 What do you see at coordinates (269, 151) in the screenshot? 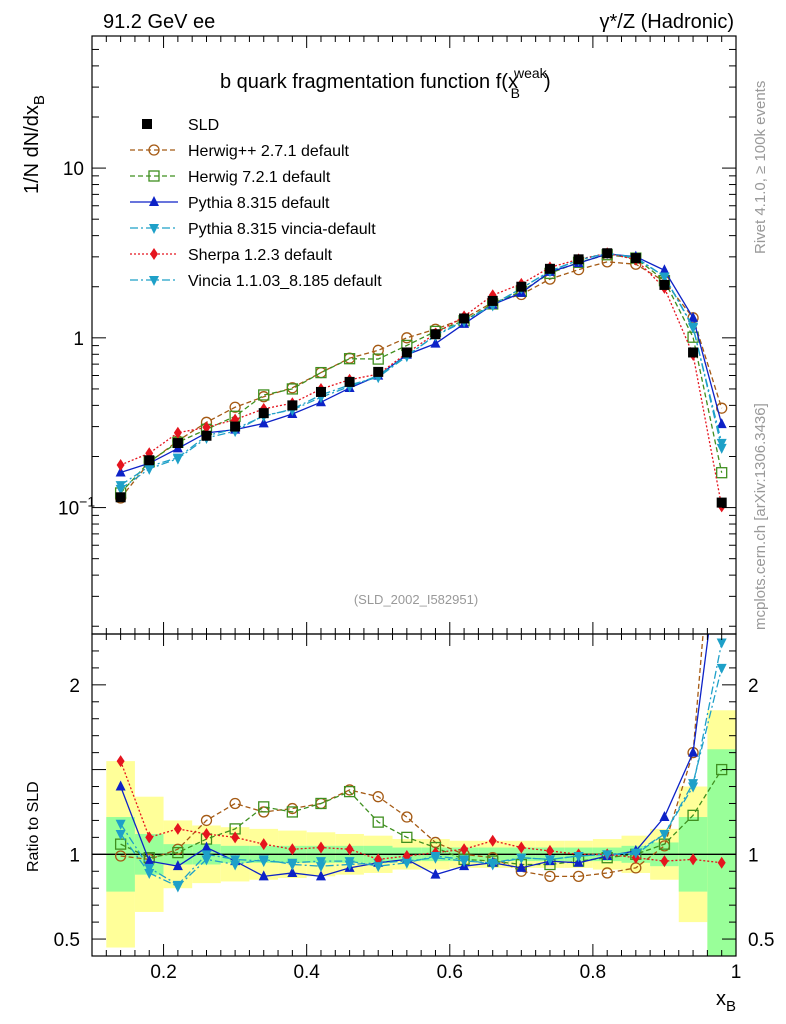
I see `legend-label-0: Herwig++ 2.7.1 default` at bounding box center [269, 151].